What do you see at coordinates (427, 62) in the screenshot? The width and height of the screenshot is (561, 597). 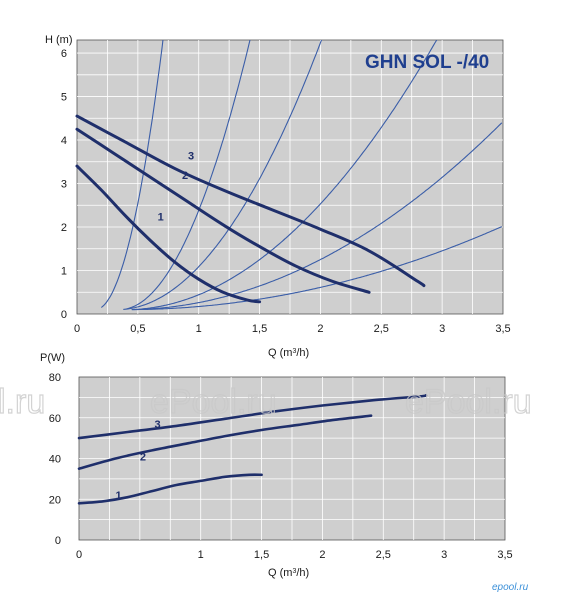 I see `chart-title: GHN SOL -/40` at bounding box center [427, 62].